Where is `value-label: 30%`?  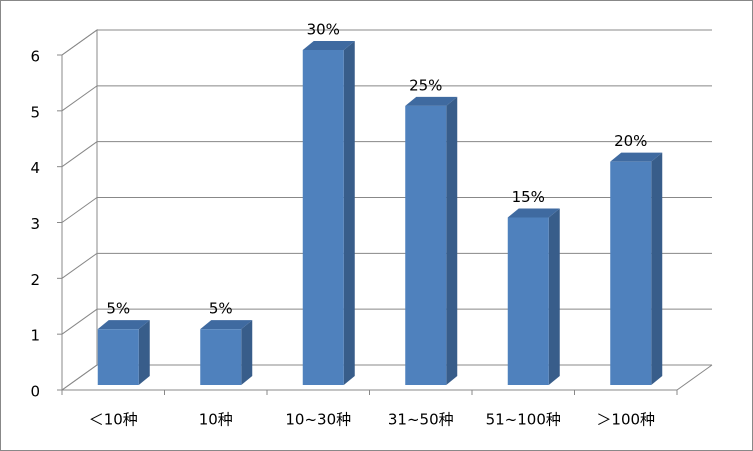
value-label: 30% is located at coordinates (323, 30).